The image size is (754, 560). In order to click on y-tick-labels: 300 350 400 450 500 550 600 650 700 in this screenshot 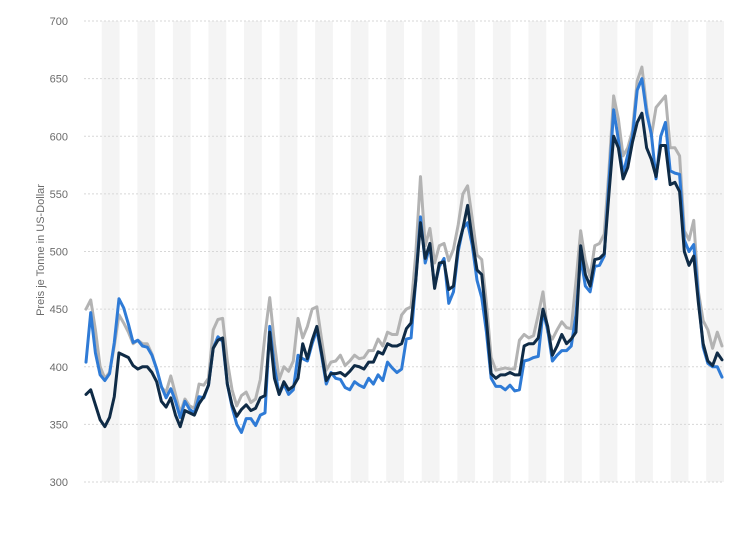, I will do `click(59, 252)`.